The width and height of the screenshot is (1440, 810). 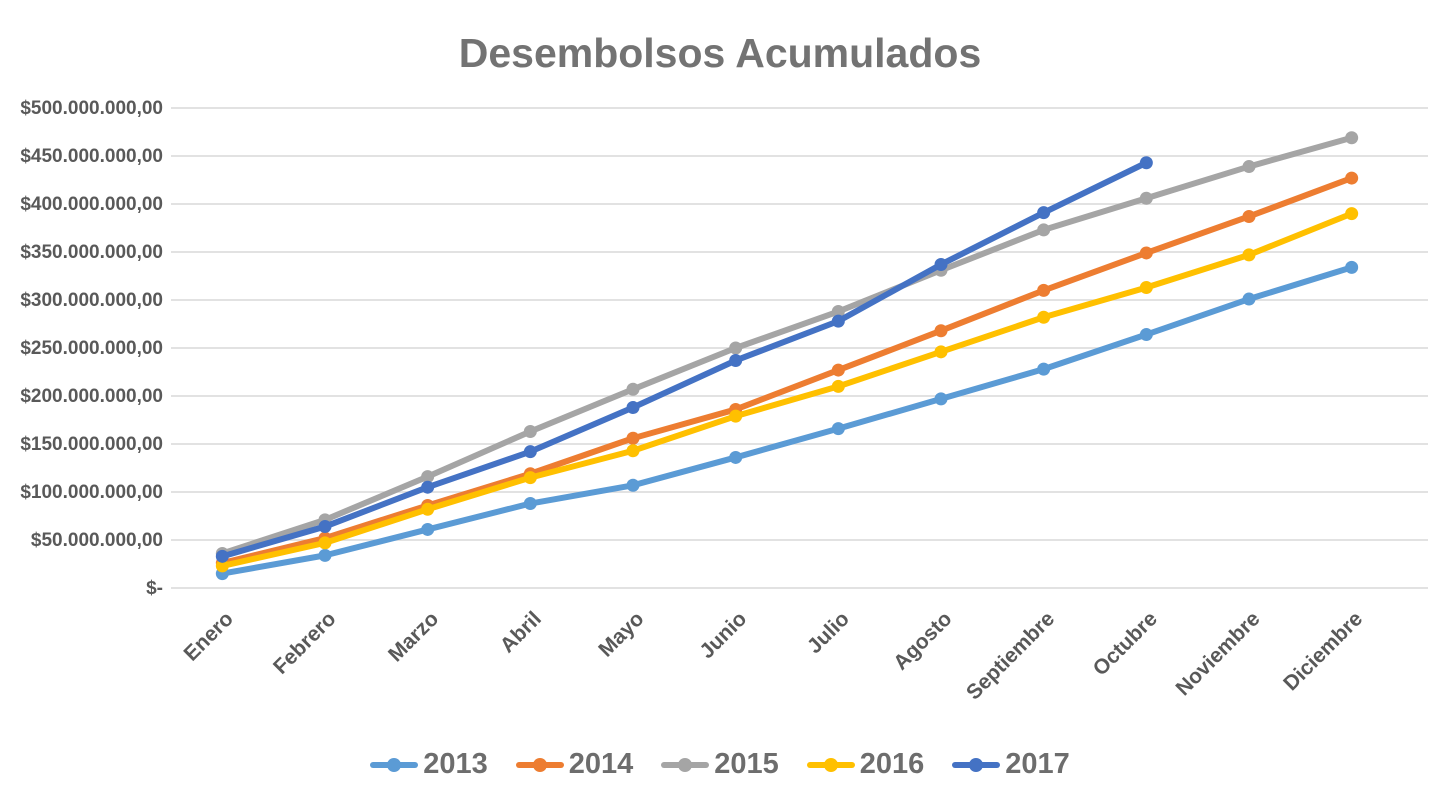 What do you see at coordinates (1125, 643) in the screenshot?
I see `x-axis-tick-label: Octubre` at bounding box center [1125, 643].